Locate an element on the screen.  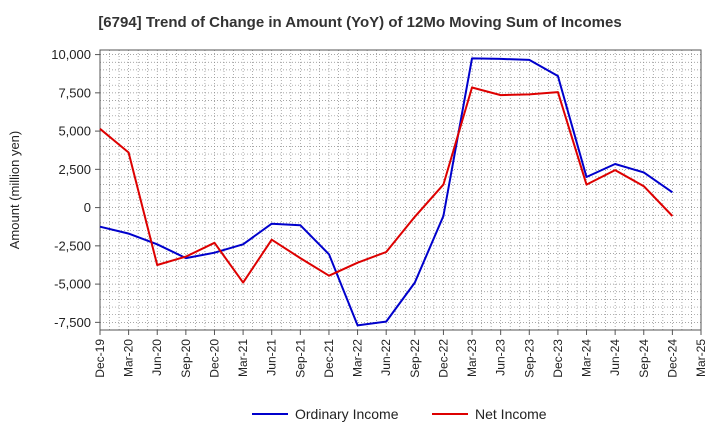
y-tick-label: -7,500 is located at coordinates (72, 322).